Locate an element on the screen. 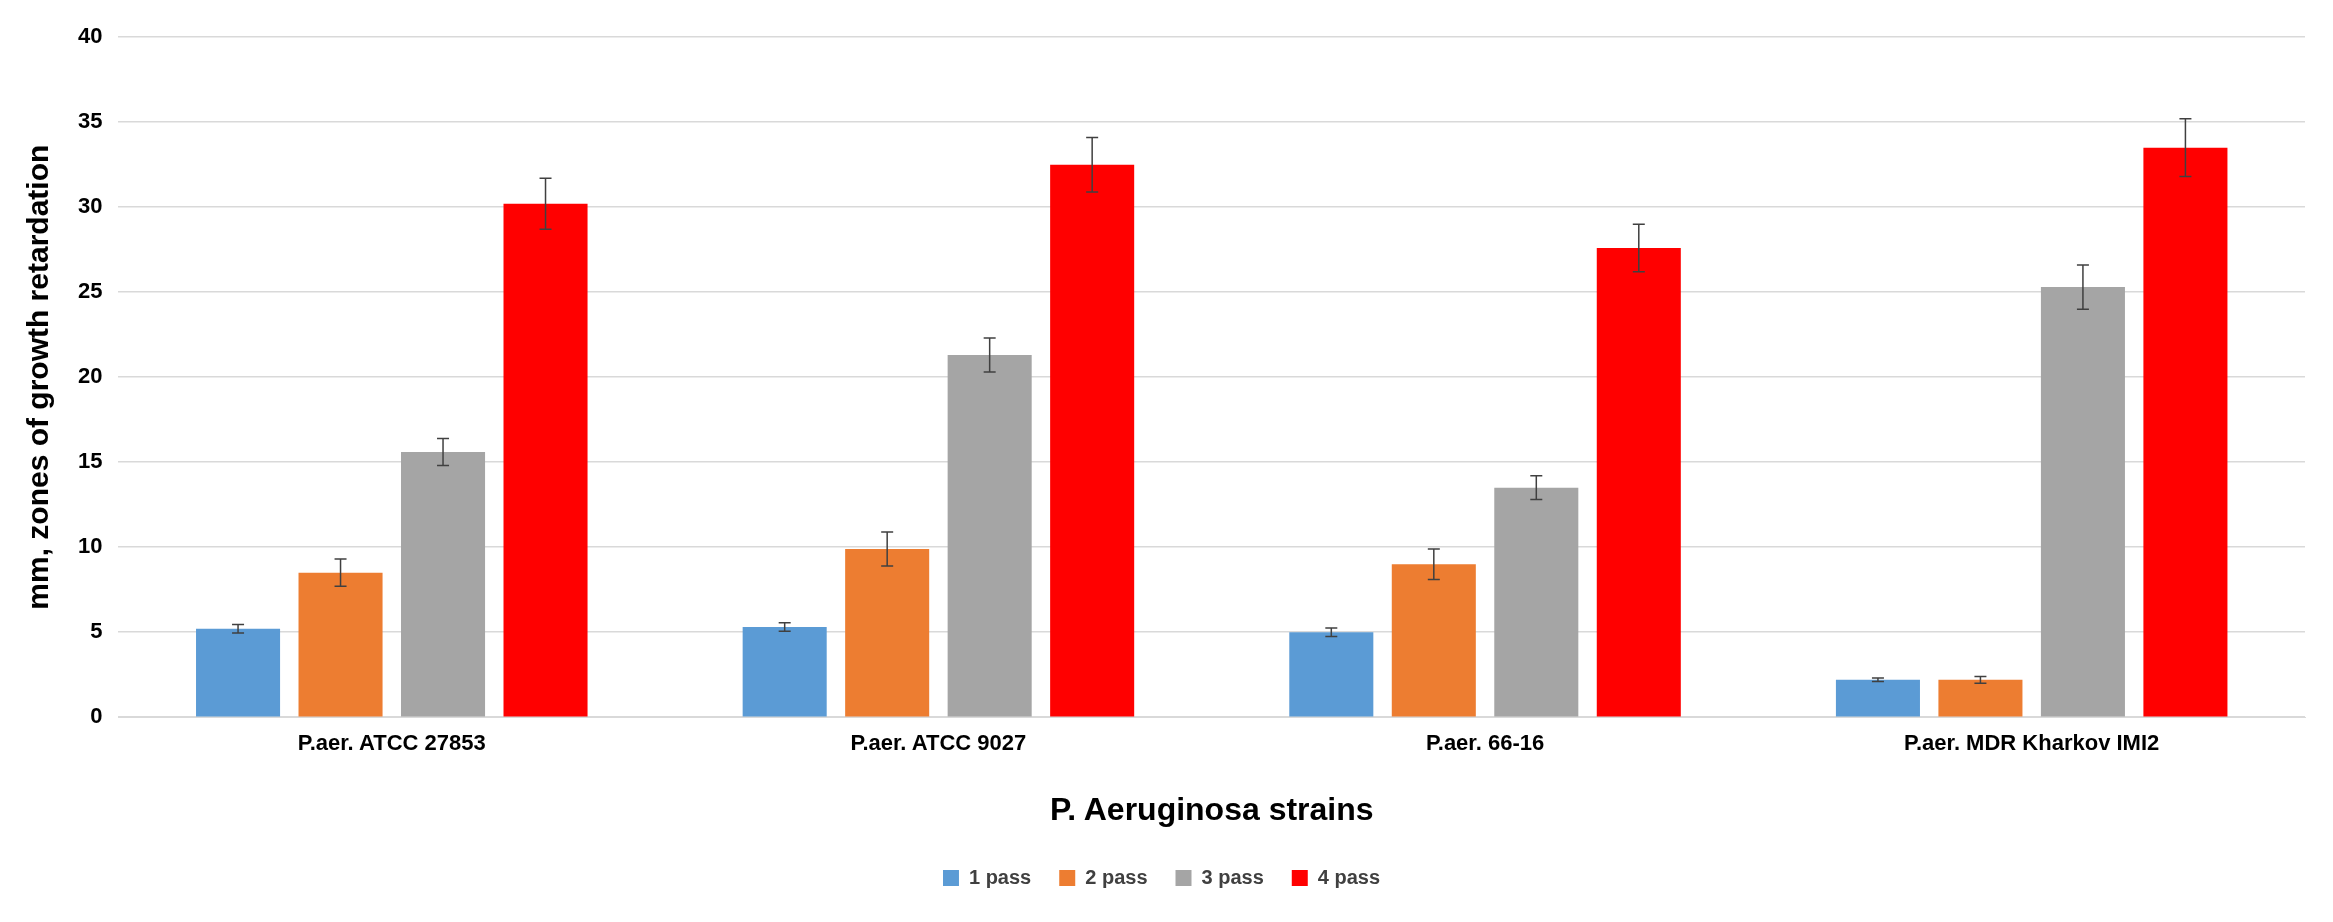 This screenshot has width=2333, height=922. x-tick-label: P.aer. ATCC 27853 is located at coordinates (391, 743).